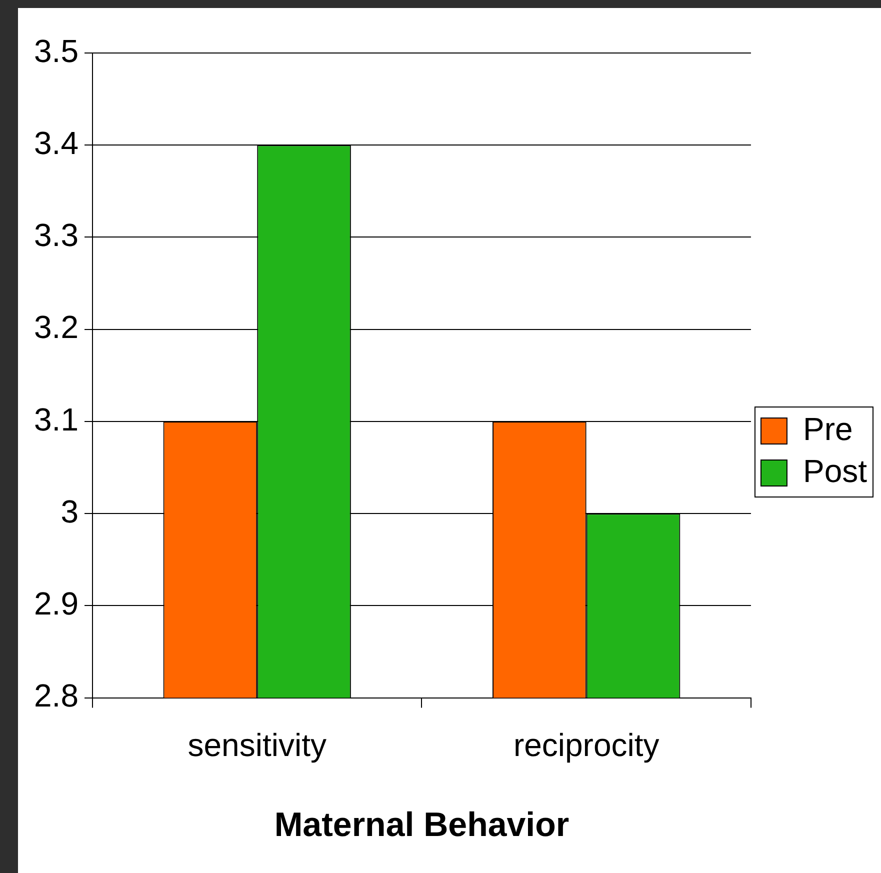 The width and height of the screenshot is (881, 873). What do you see at coordinates (69, 511) in the screenshot?
I see `y-tick-label: 3` at bounding box center [69, 511].